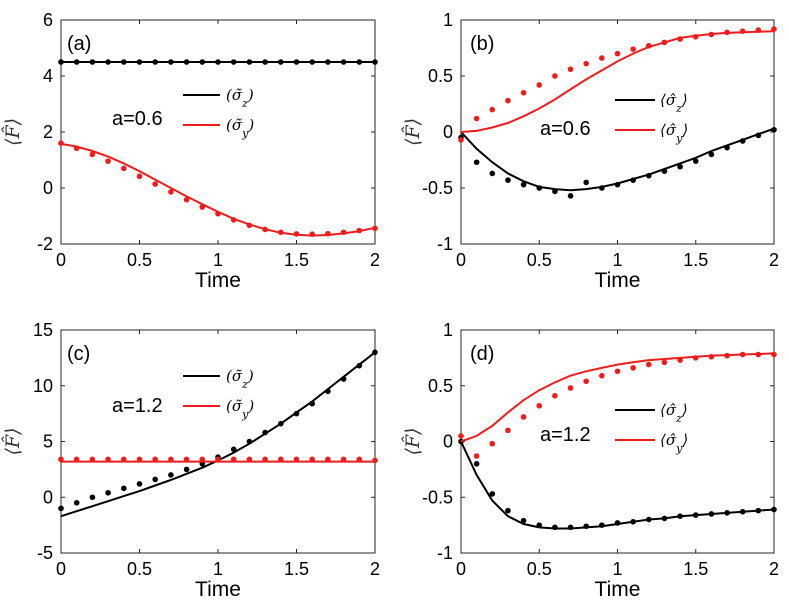 The height and width of the screenshot is (610, 789). Describe the element at coordinates (218, 460) in the screenshot. I see `series-sigma-y` at that location.